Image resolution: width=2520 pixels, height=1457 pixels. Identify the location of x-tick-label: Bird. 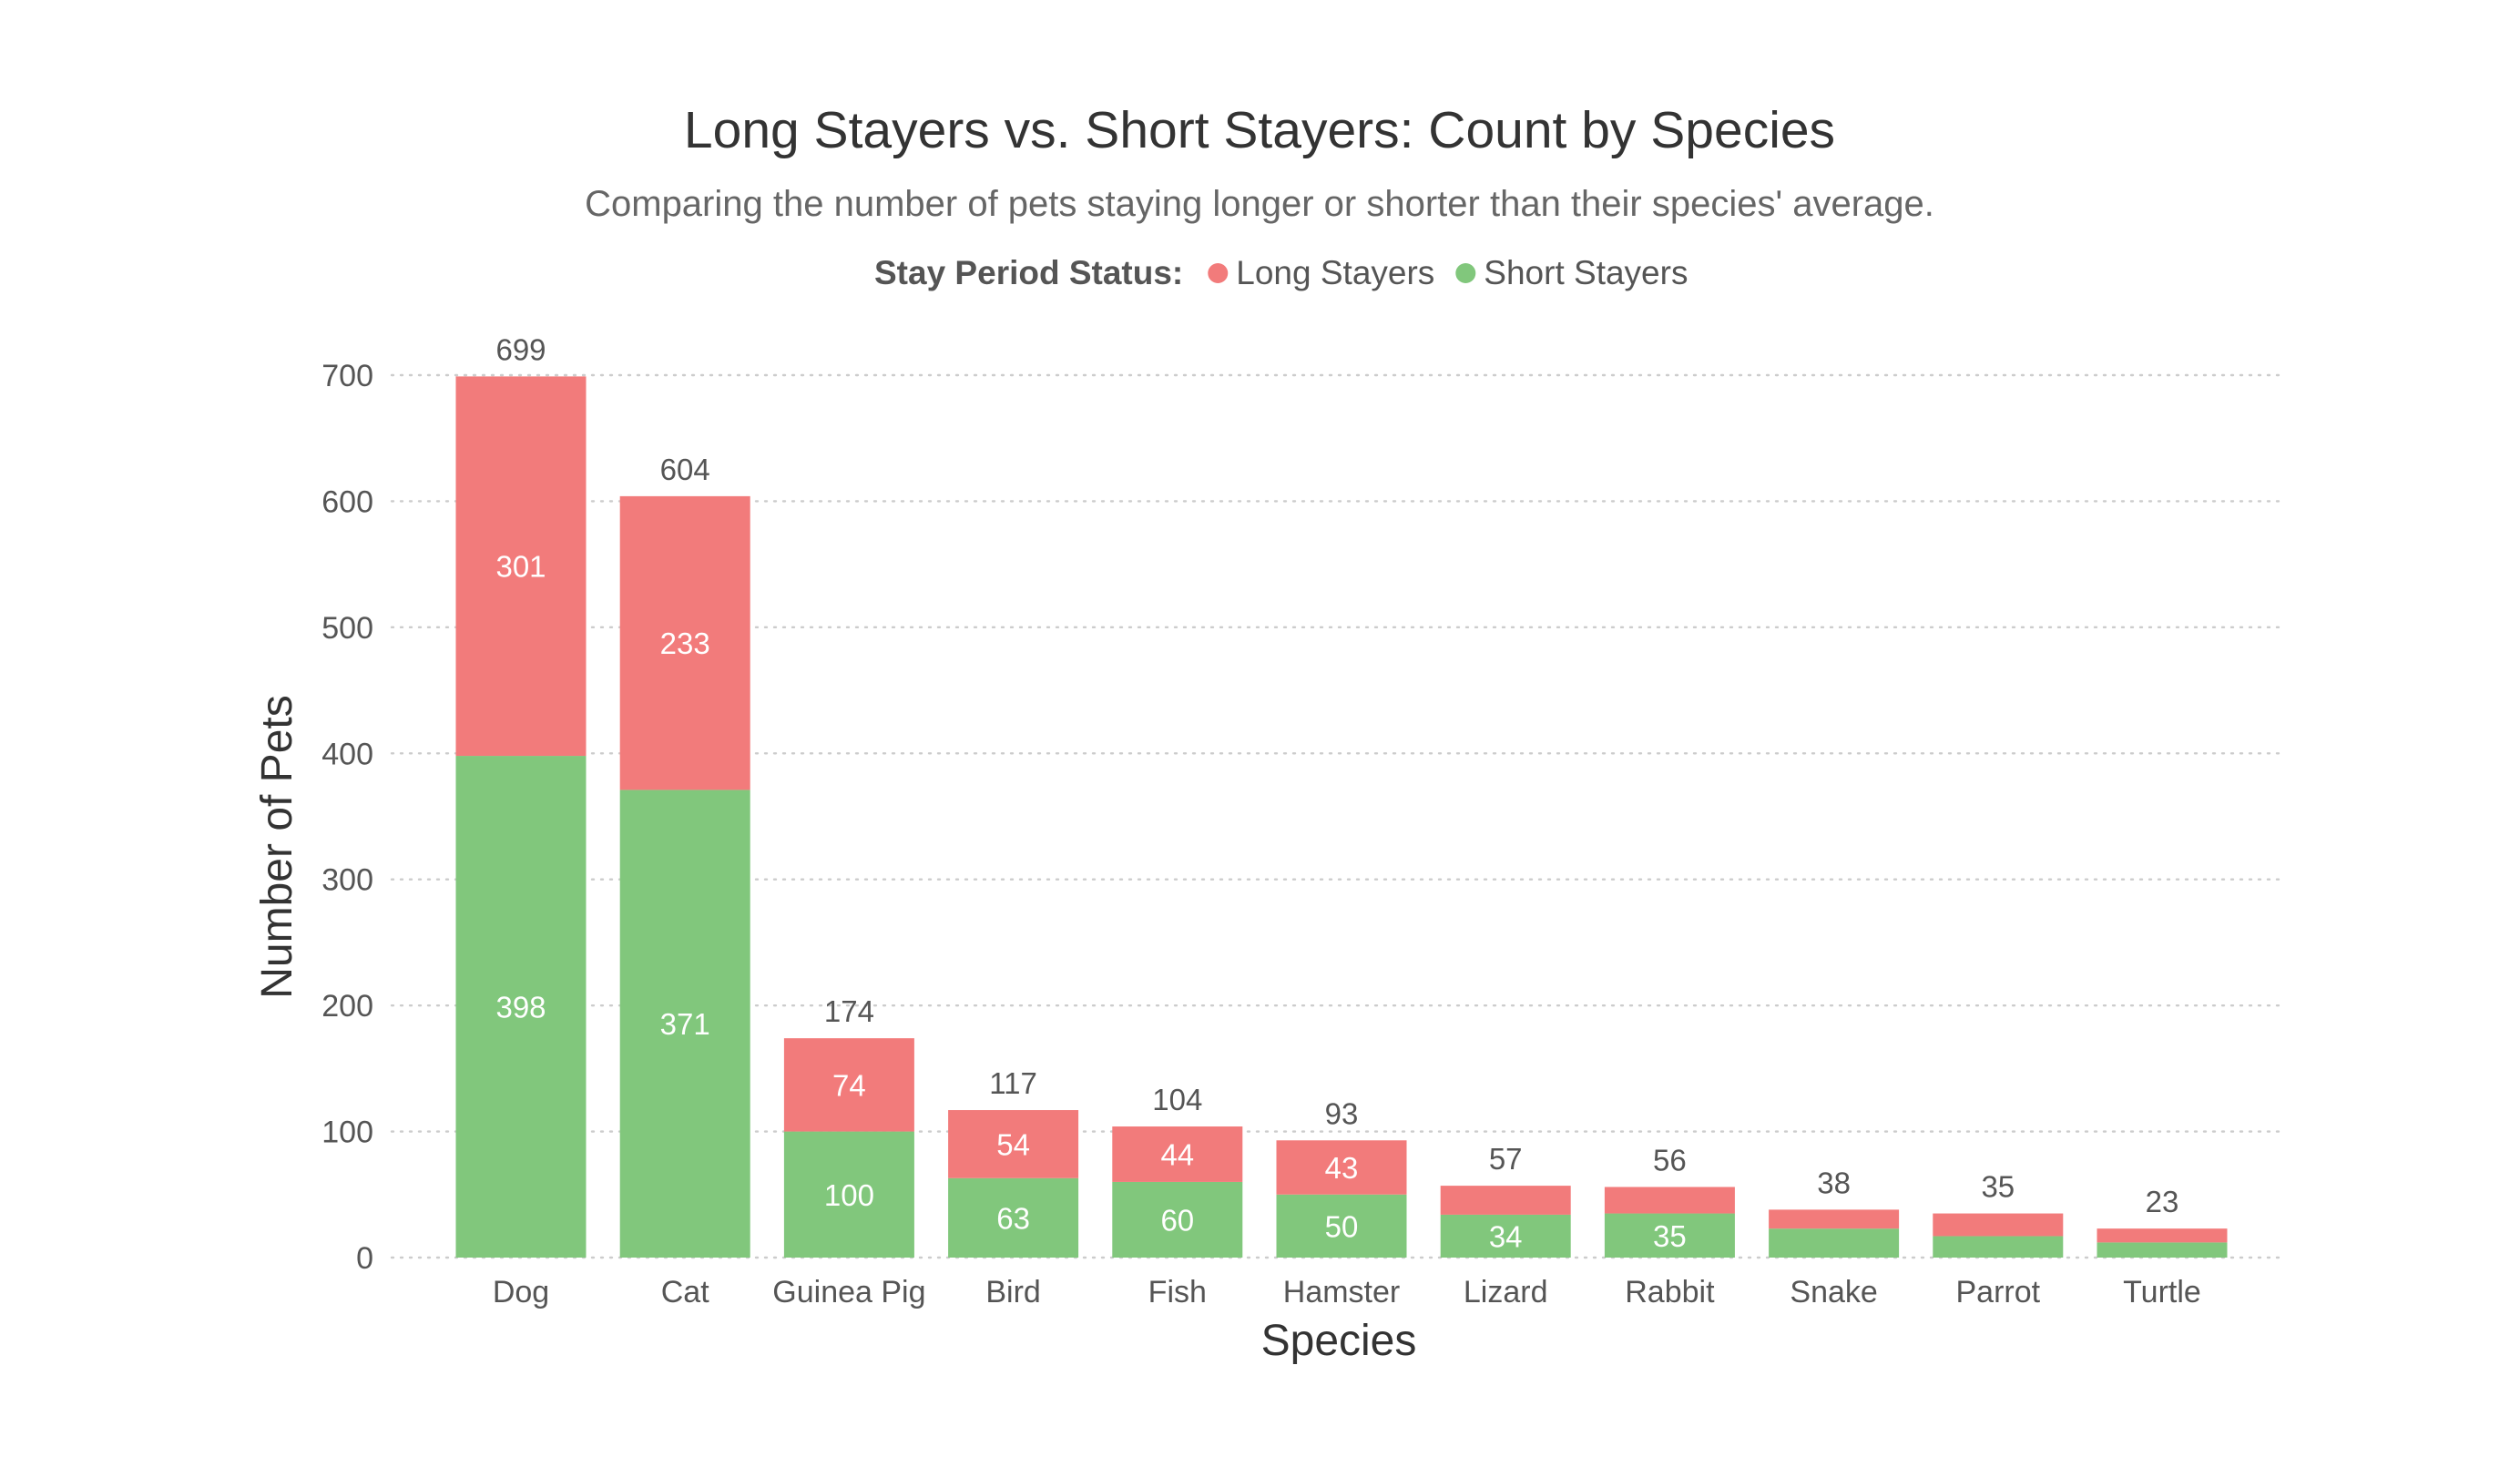
(1013, 1292).